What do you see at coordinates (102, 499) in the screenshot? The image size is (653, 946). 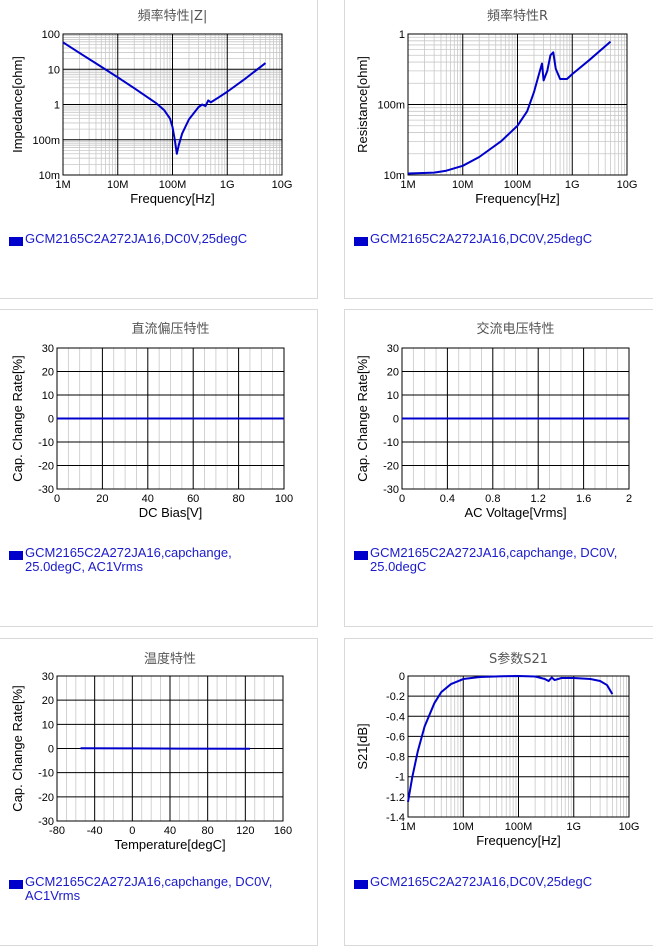 I see `x-tick-label: 20` at bounding box center [102, 499].